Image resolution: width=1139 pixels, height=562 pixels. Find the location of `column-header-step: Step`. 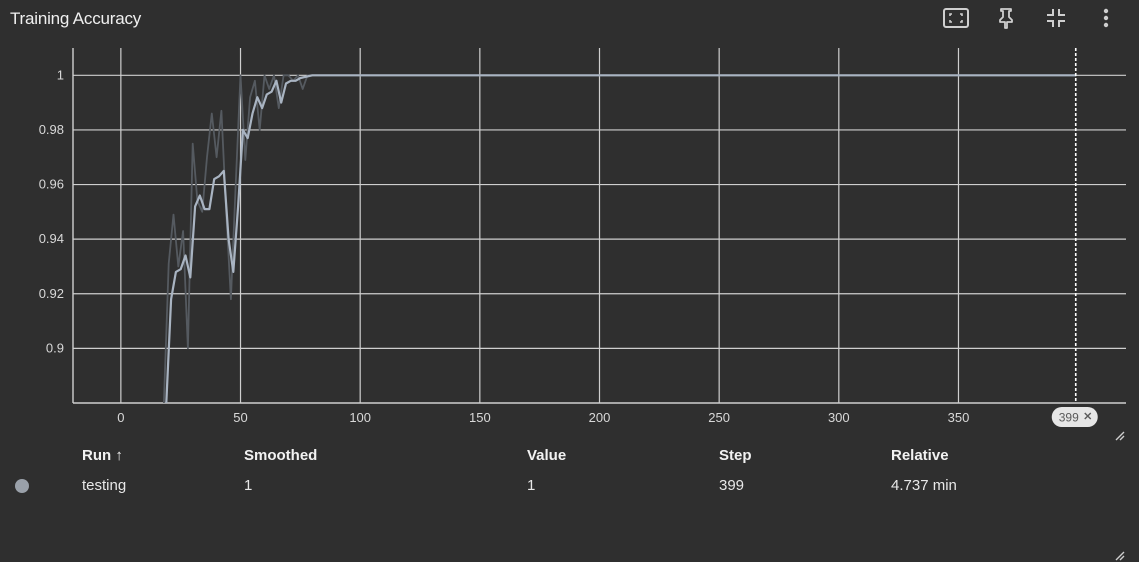

column-header-step: Step is located at coordinates (735, 455).